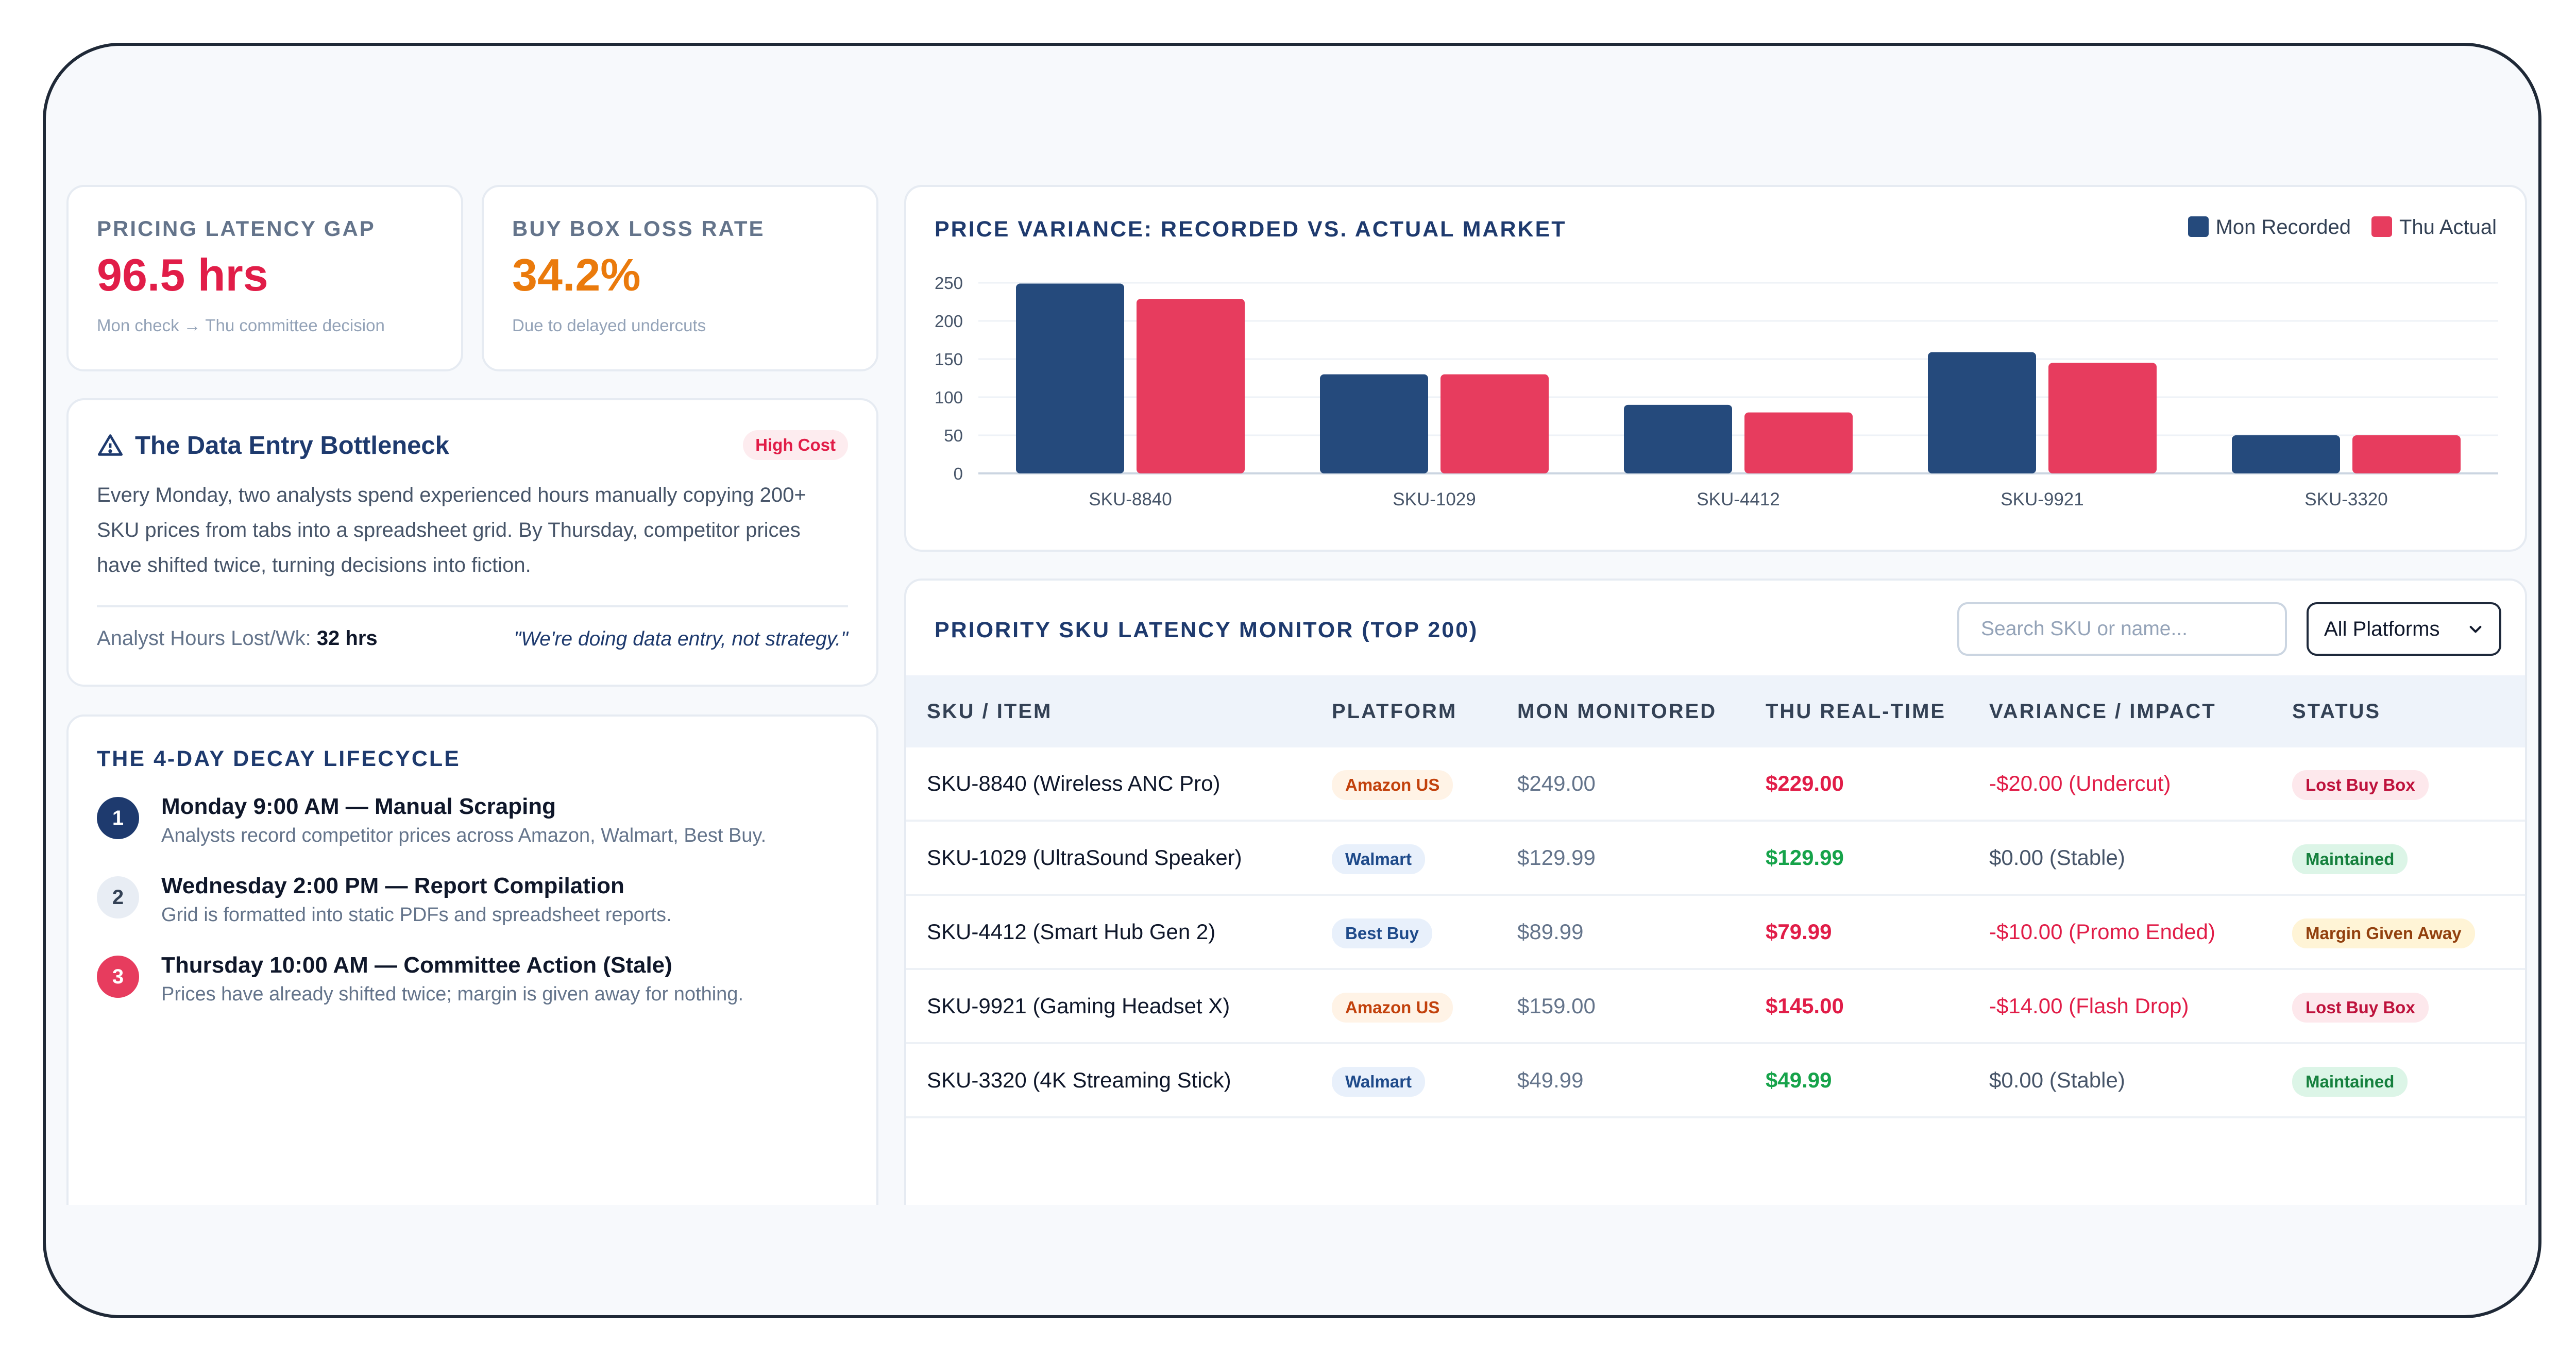 This screenshot has width=2576, height=1361. I want to click on warning-triangle-icon, so click(110, 445).